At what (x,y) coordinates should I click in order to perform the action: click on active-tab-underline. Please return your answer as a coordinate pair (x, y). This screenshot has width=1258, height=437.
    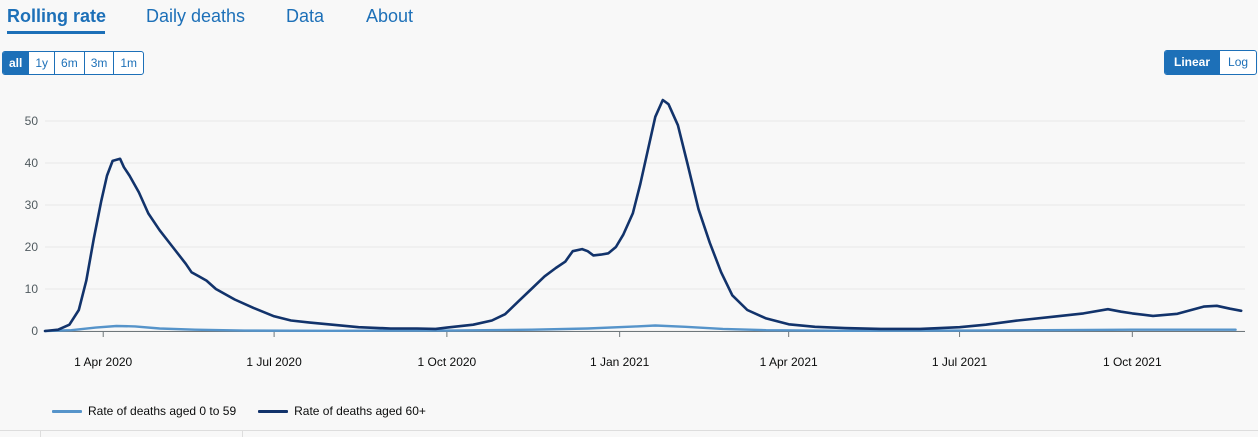
    Looking at the image, I should click on (56, 32).